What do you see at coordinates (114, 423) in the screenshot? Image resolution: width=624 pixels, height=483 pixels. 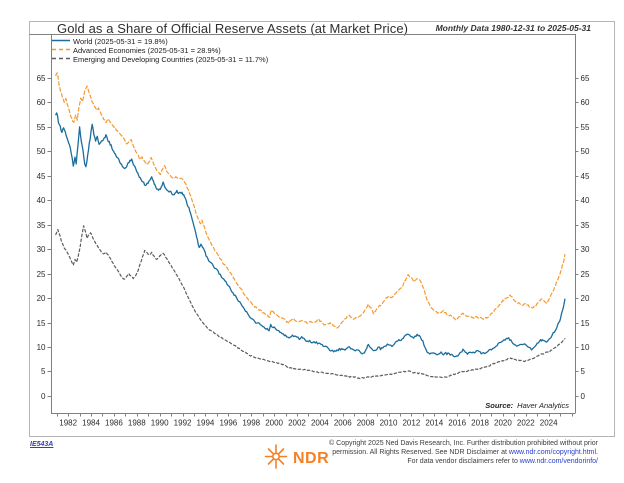 I see `x-axis-tick-label: 1986` at bounding box center [114, 423].